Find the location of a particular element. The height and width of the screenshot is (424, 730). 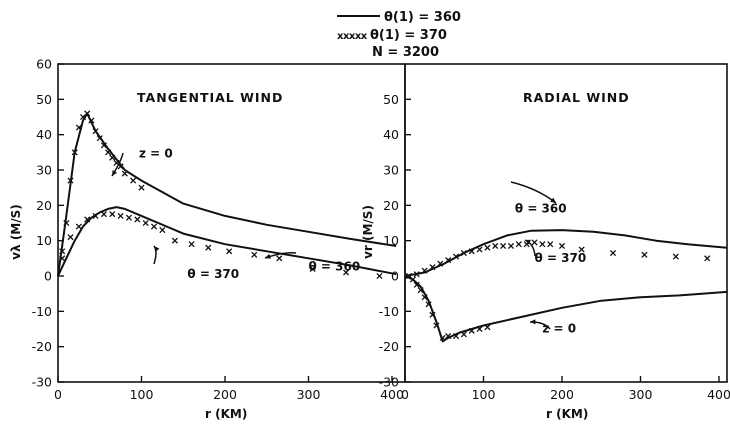

radial-wind-annotation-2: z = 0 is located at coordinates (559, 329).